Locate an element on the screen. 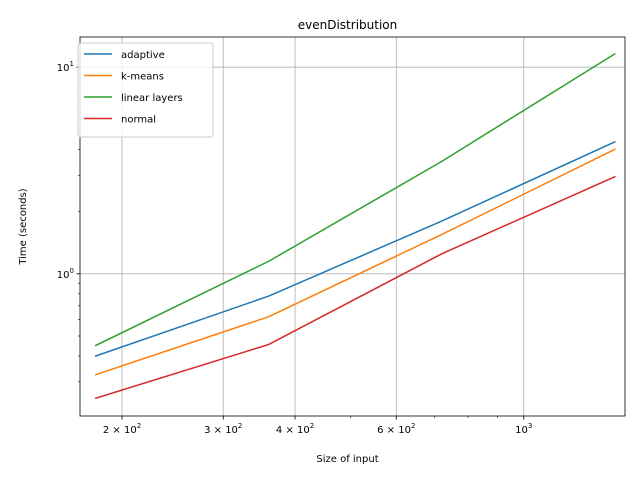 The height and width of the screenshot is (480, 640). y-tick-label: 10⁰ is located at coordinates (65, 274).